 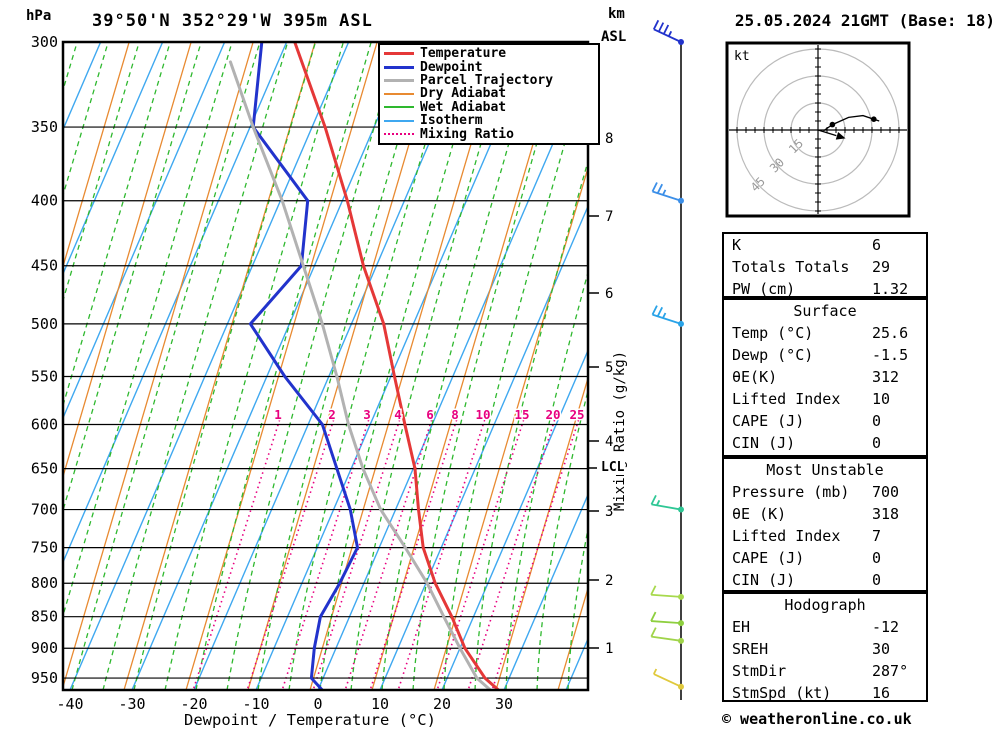 I want to click on stat-value: 29, so click(x=881, y=267).